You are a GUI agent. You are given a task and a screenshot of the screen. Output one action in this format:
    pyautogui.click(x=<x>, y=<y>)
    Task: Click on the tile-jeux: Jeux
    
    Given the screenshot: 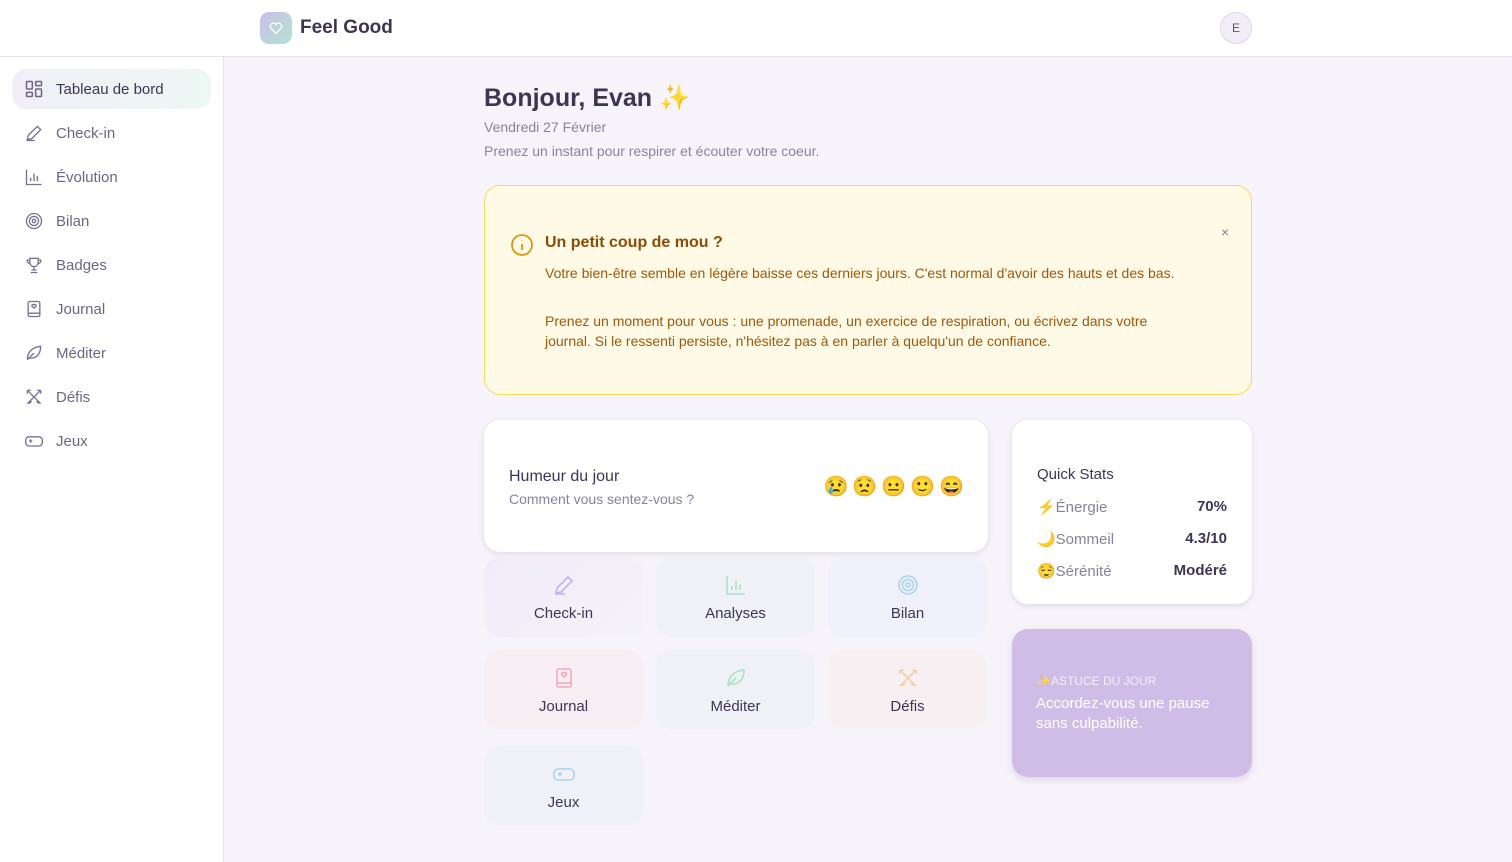 What is the action you would take?
    pyautogui.click(x=563, y=786)
    